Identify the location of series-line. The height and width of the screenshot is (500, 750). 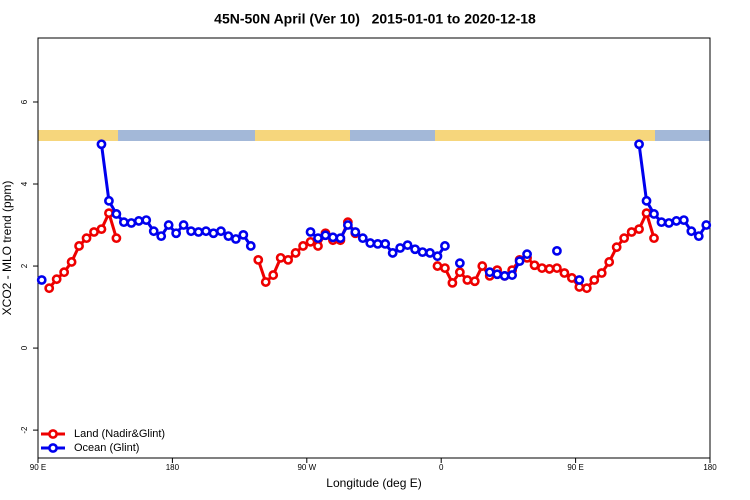
(83, 249).